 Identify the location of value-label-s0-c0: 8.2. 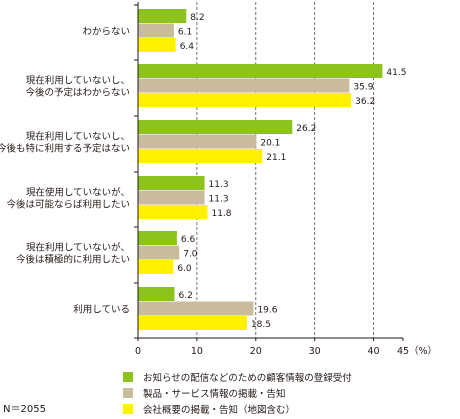
(197, 18).